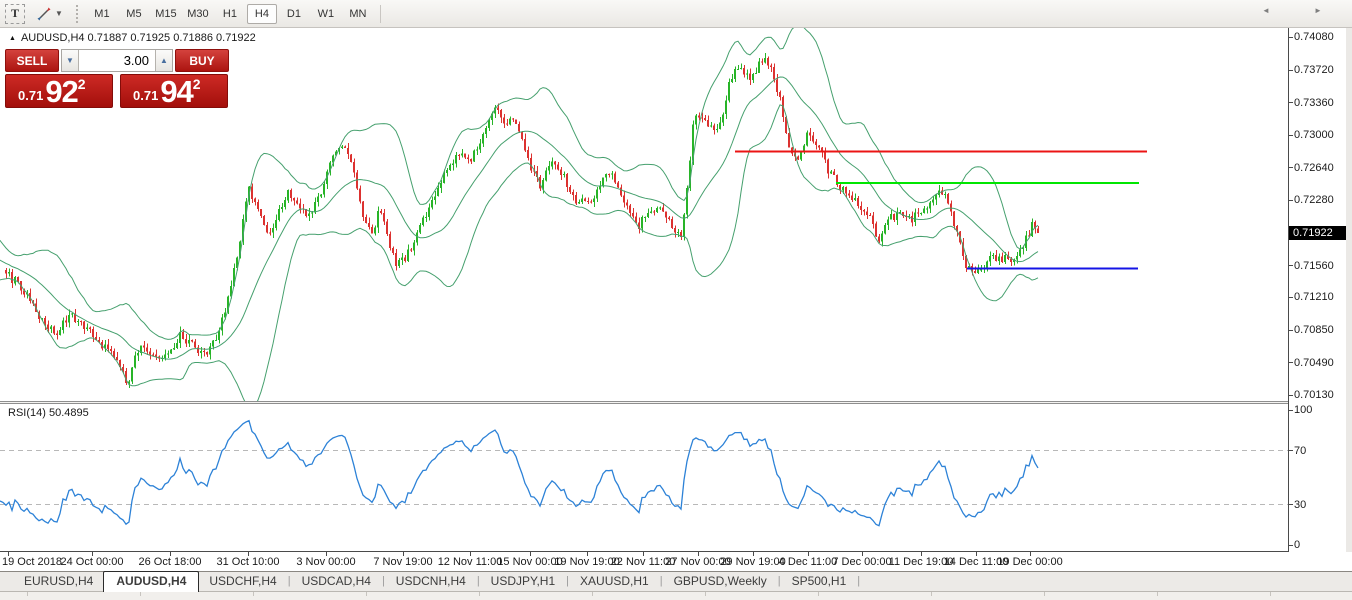 The height and width of the screenshot is (600, 1352). Describe the element at coordinates (1314, 362) in the screenshot. I see `price-tick-label: 0.70490` at that location.